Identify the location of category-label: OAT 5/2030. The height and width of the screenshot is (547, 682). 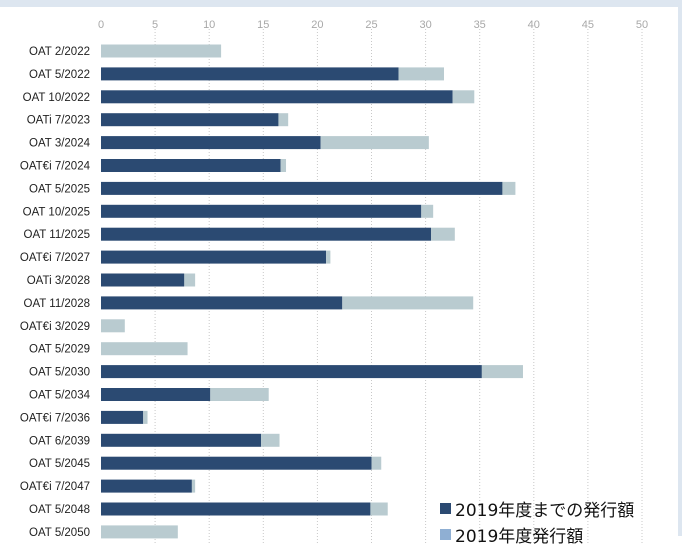
(59, 373).